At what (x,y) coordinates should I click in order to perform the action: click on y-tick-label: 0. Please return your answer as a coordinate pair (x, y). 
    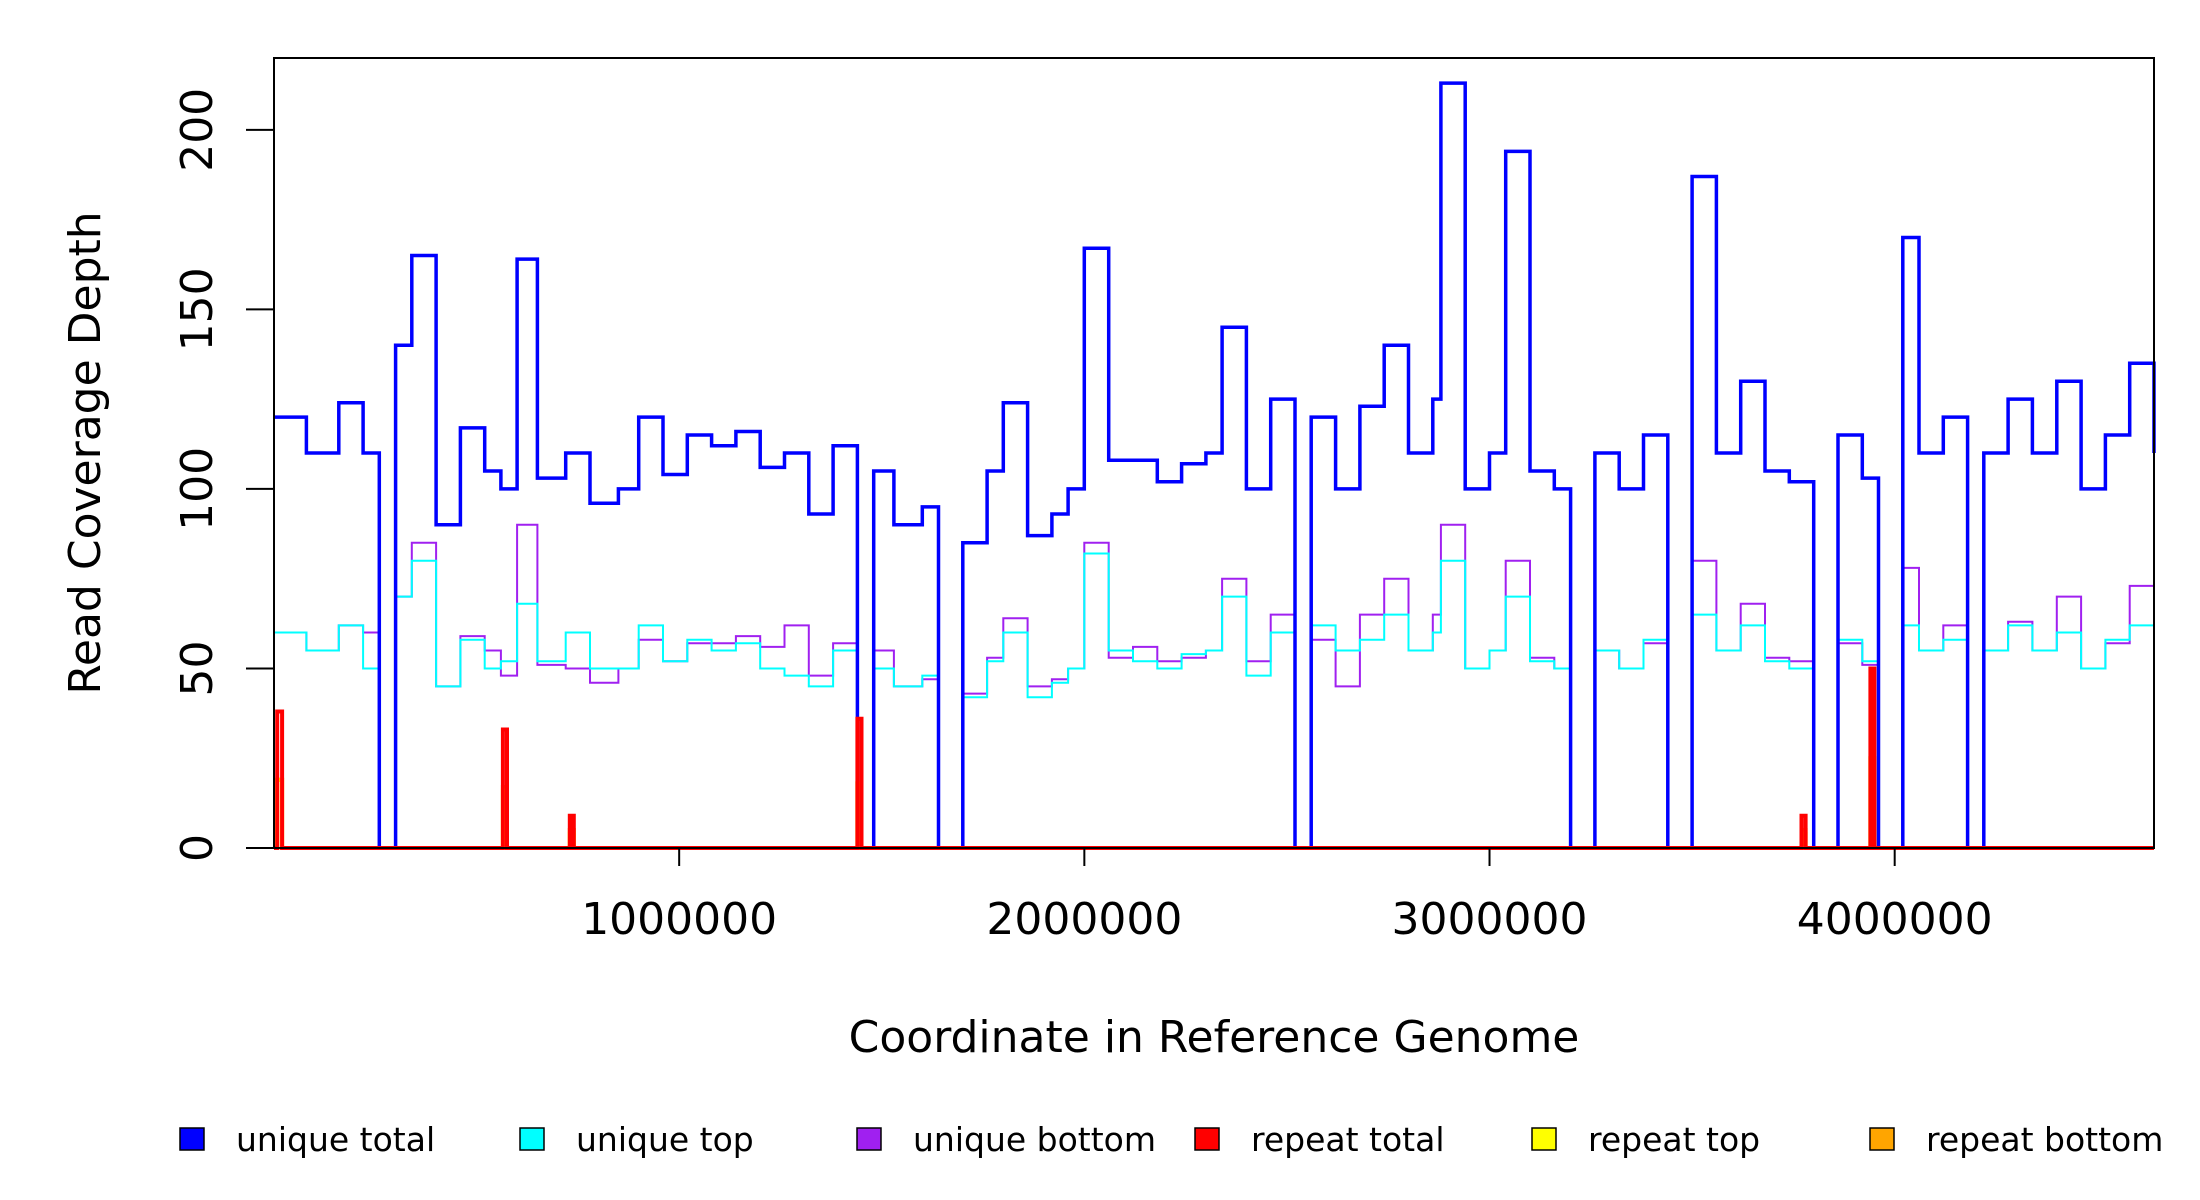
    Looking at the image, I should click on (197, 848).